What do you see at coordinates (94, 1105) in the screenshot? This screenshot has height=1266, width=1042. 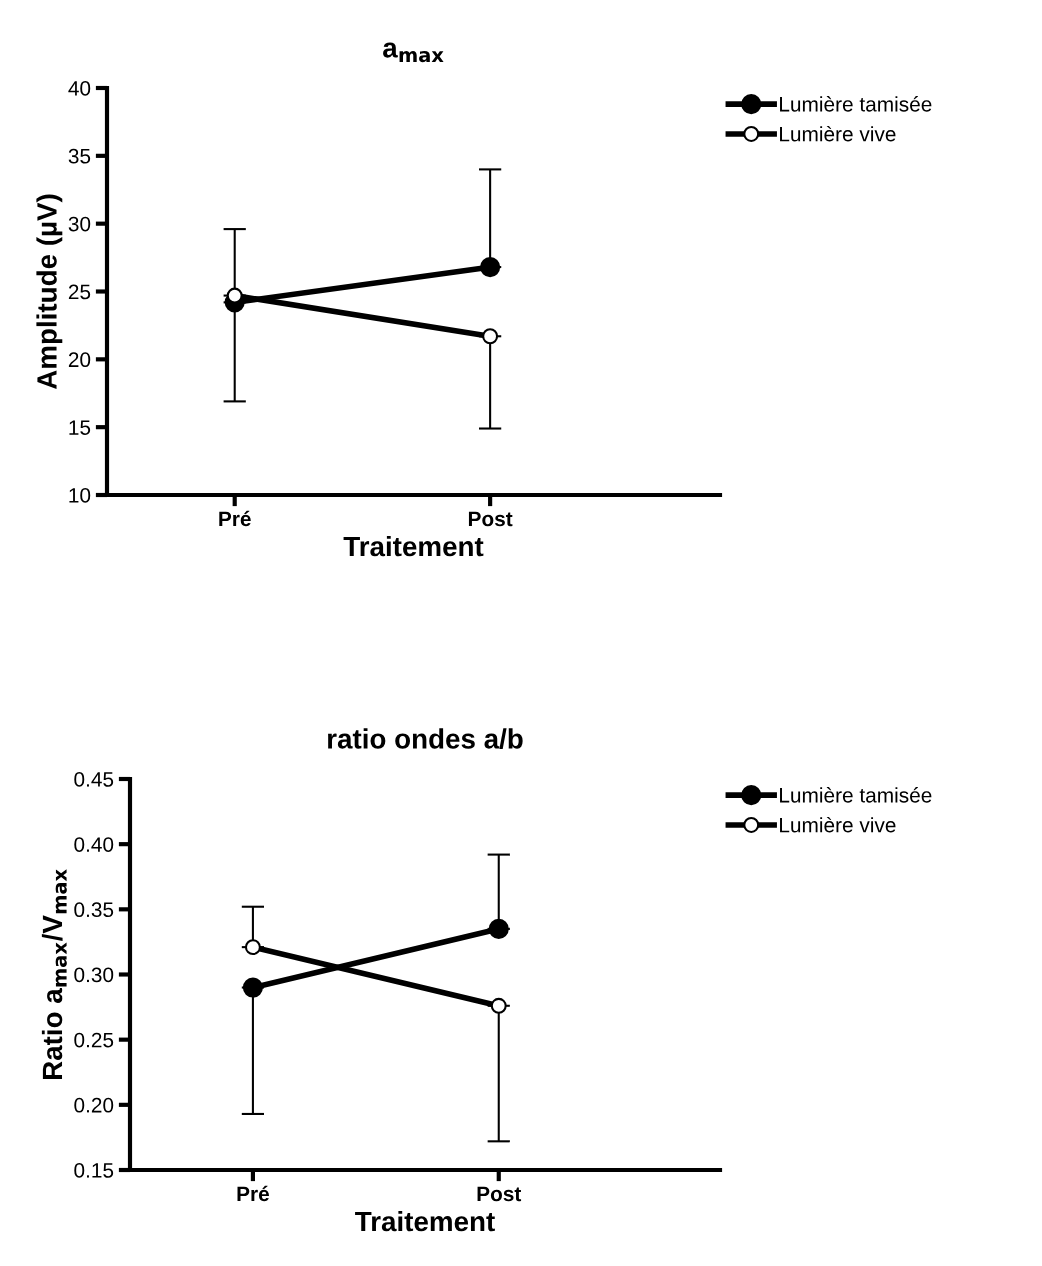 I see `y-tick-label: 0.20` at bounding box center [94, 1105].